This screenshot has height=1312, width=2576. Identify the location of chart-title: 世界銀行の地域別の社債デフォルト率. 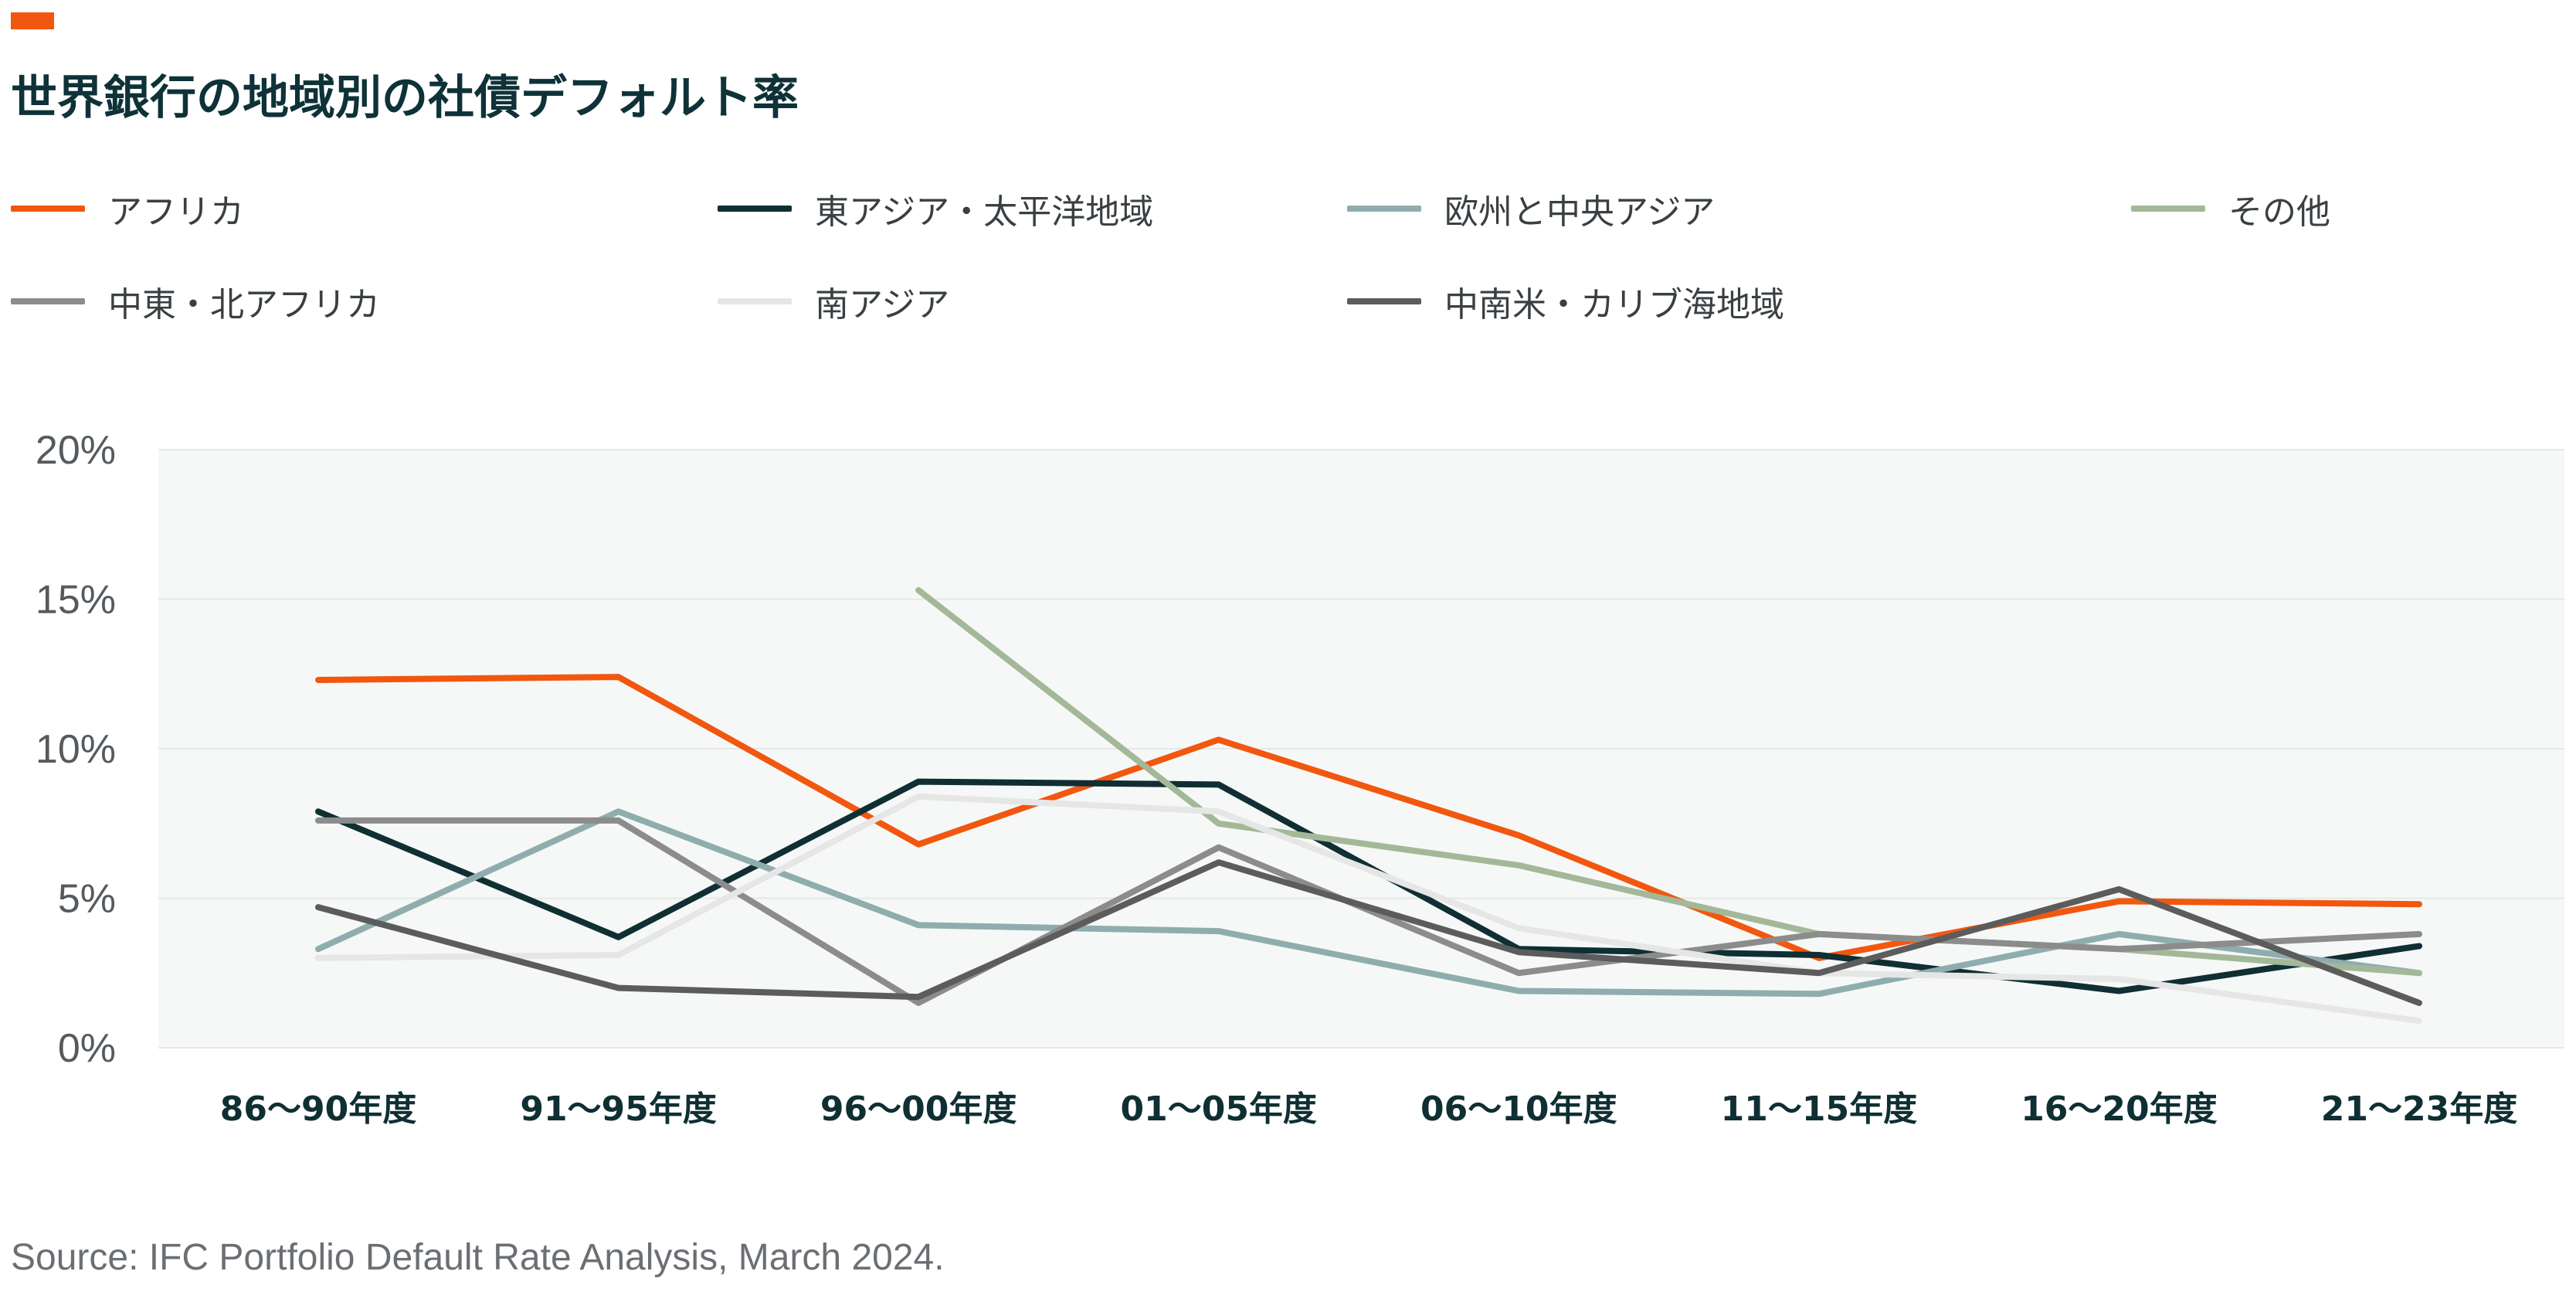
(405, 98).